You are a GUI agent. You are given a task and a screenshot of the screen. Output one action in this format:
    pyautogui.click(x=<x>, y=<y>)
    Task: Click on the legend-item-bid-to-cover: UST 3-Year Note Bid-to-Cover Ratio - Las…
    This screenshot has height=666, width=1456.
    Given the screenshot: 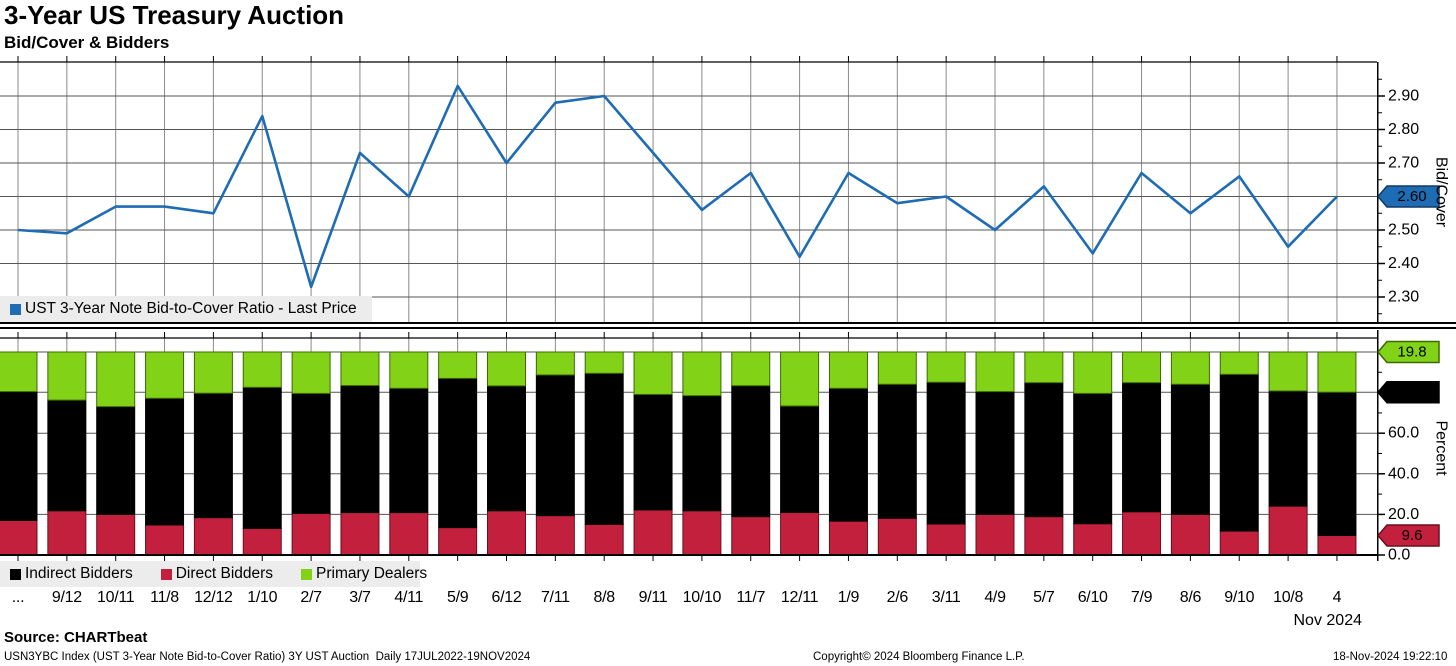 What is the action you would take?
    pyautogui.click(x=183, y=309)
    